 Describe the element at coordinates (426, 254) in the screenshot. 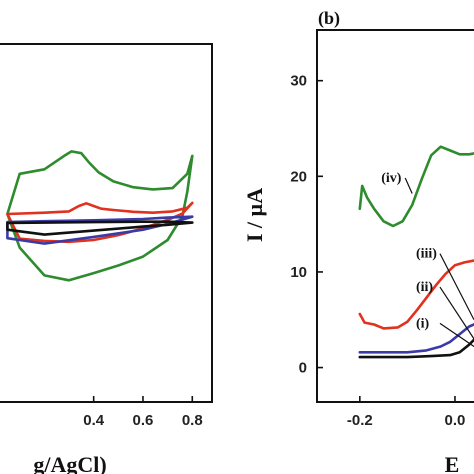

I see `panel-b-annotation-label: (iii)` at that location.